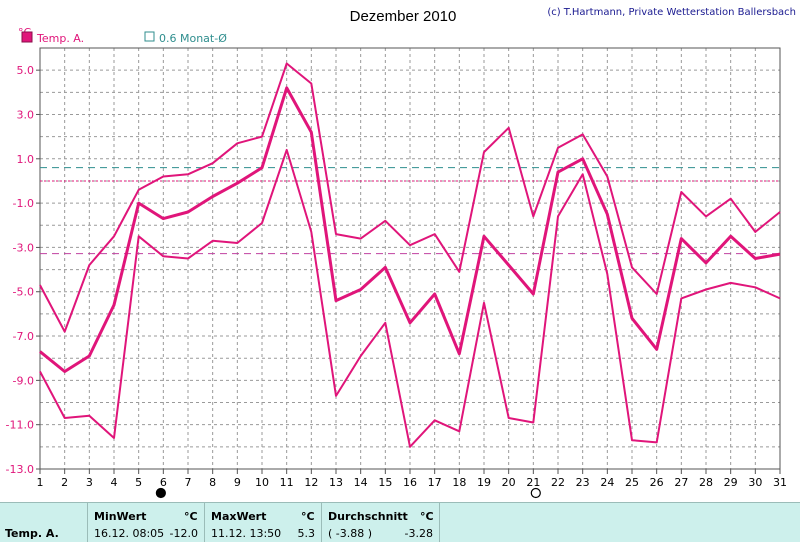 This screenshot has width=800, height=542. Describe the element at coordinates (287, 482) in the screenshot. I see `x-tick-label: 11` at that location.